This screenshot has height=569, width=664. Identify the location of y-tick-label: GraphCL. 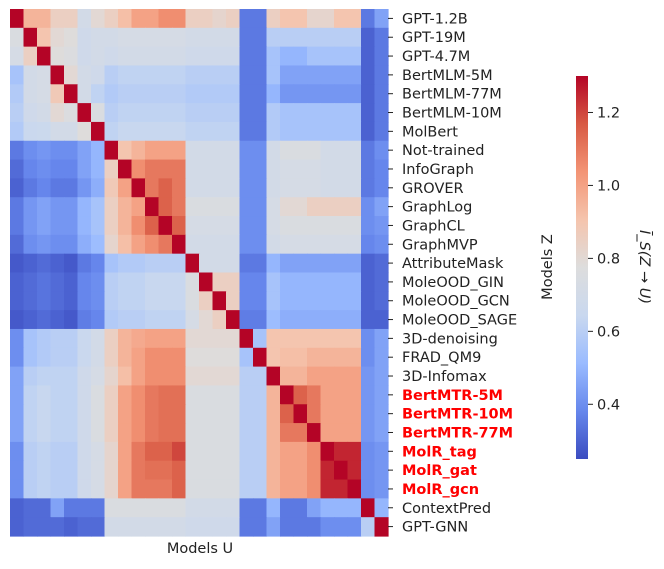
(433, 226).